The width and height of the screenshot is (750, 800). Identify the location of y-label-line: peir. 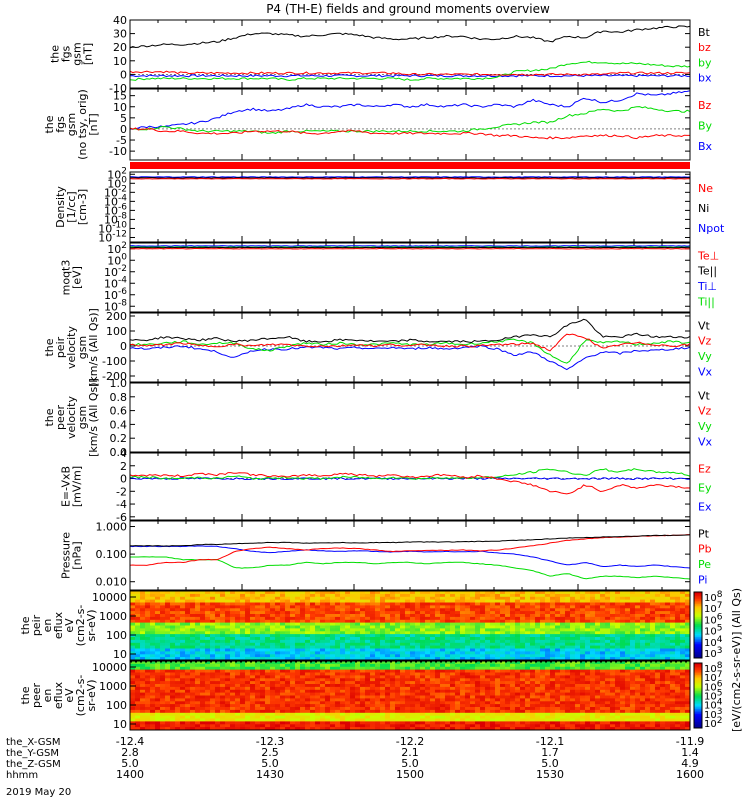
(60, 347).